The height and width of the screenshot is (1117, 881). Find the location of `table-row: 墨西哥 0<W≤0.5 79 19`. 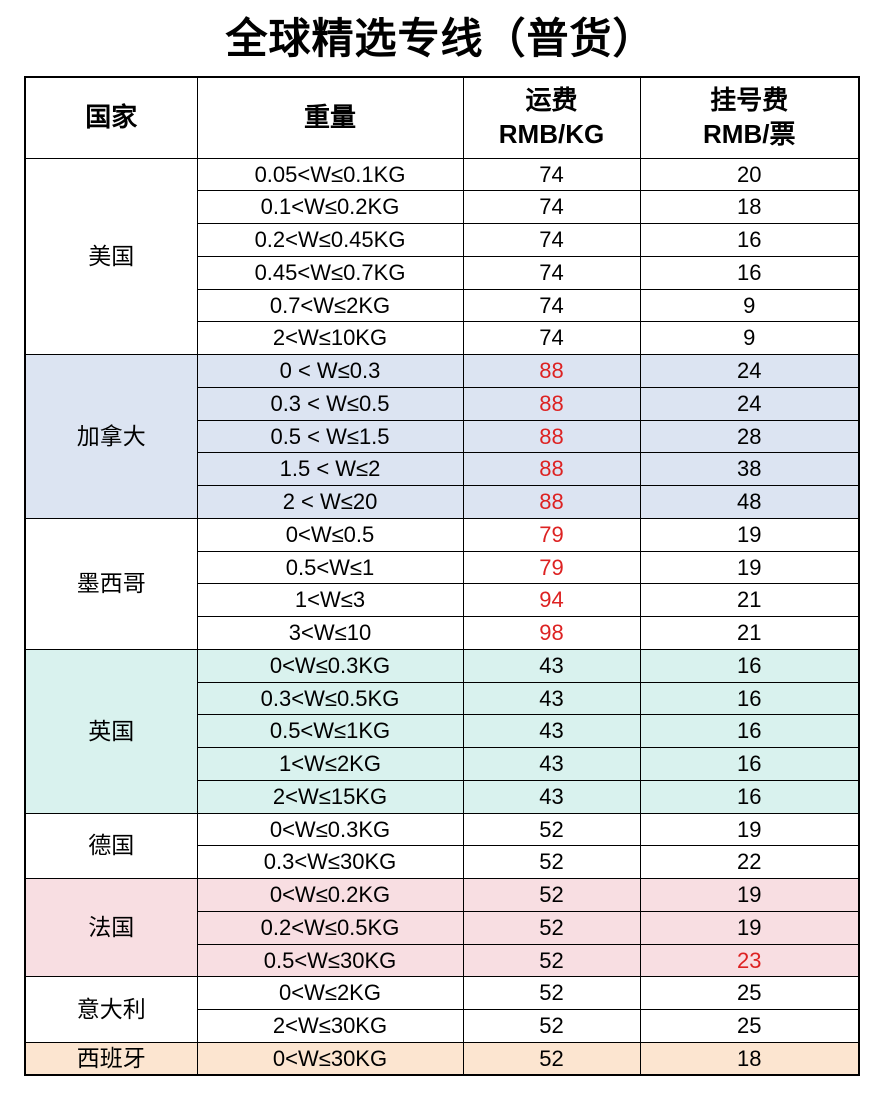

table-row: 墨西哥 0<W≤0.5 79 19 is located at coordinates (442, 583).